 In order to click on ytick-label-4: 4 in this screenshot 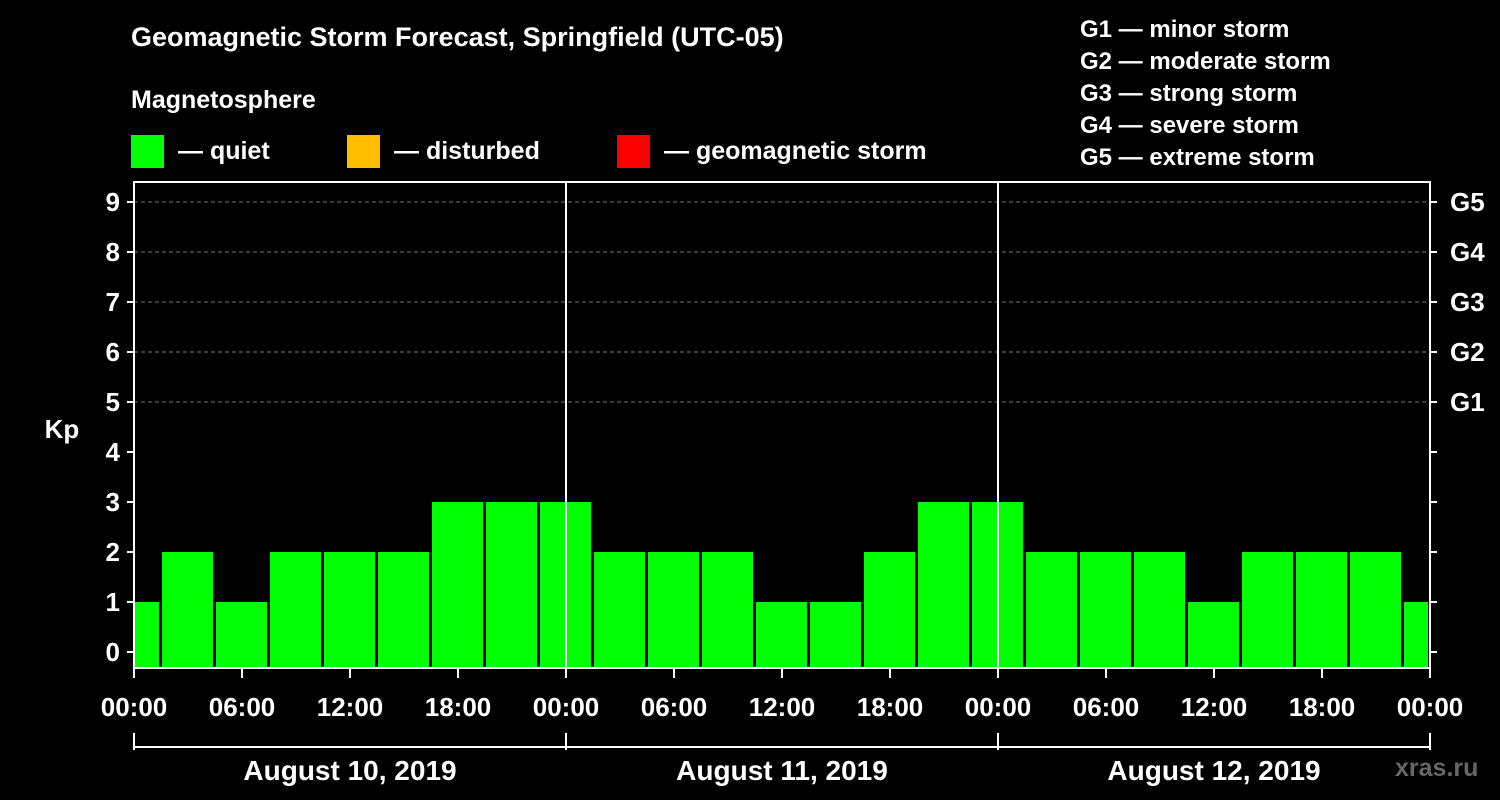, I will do `click(113, 452)`.